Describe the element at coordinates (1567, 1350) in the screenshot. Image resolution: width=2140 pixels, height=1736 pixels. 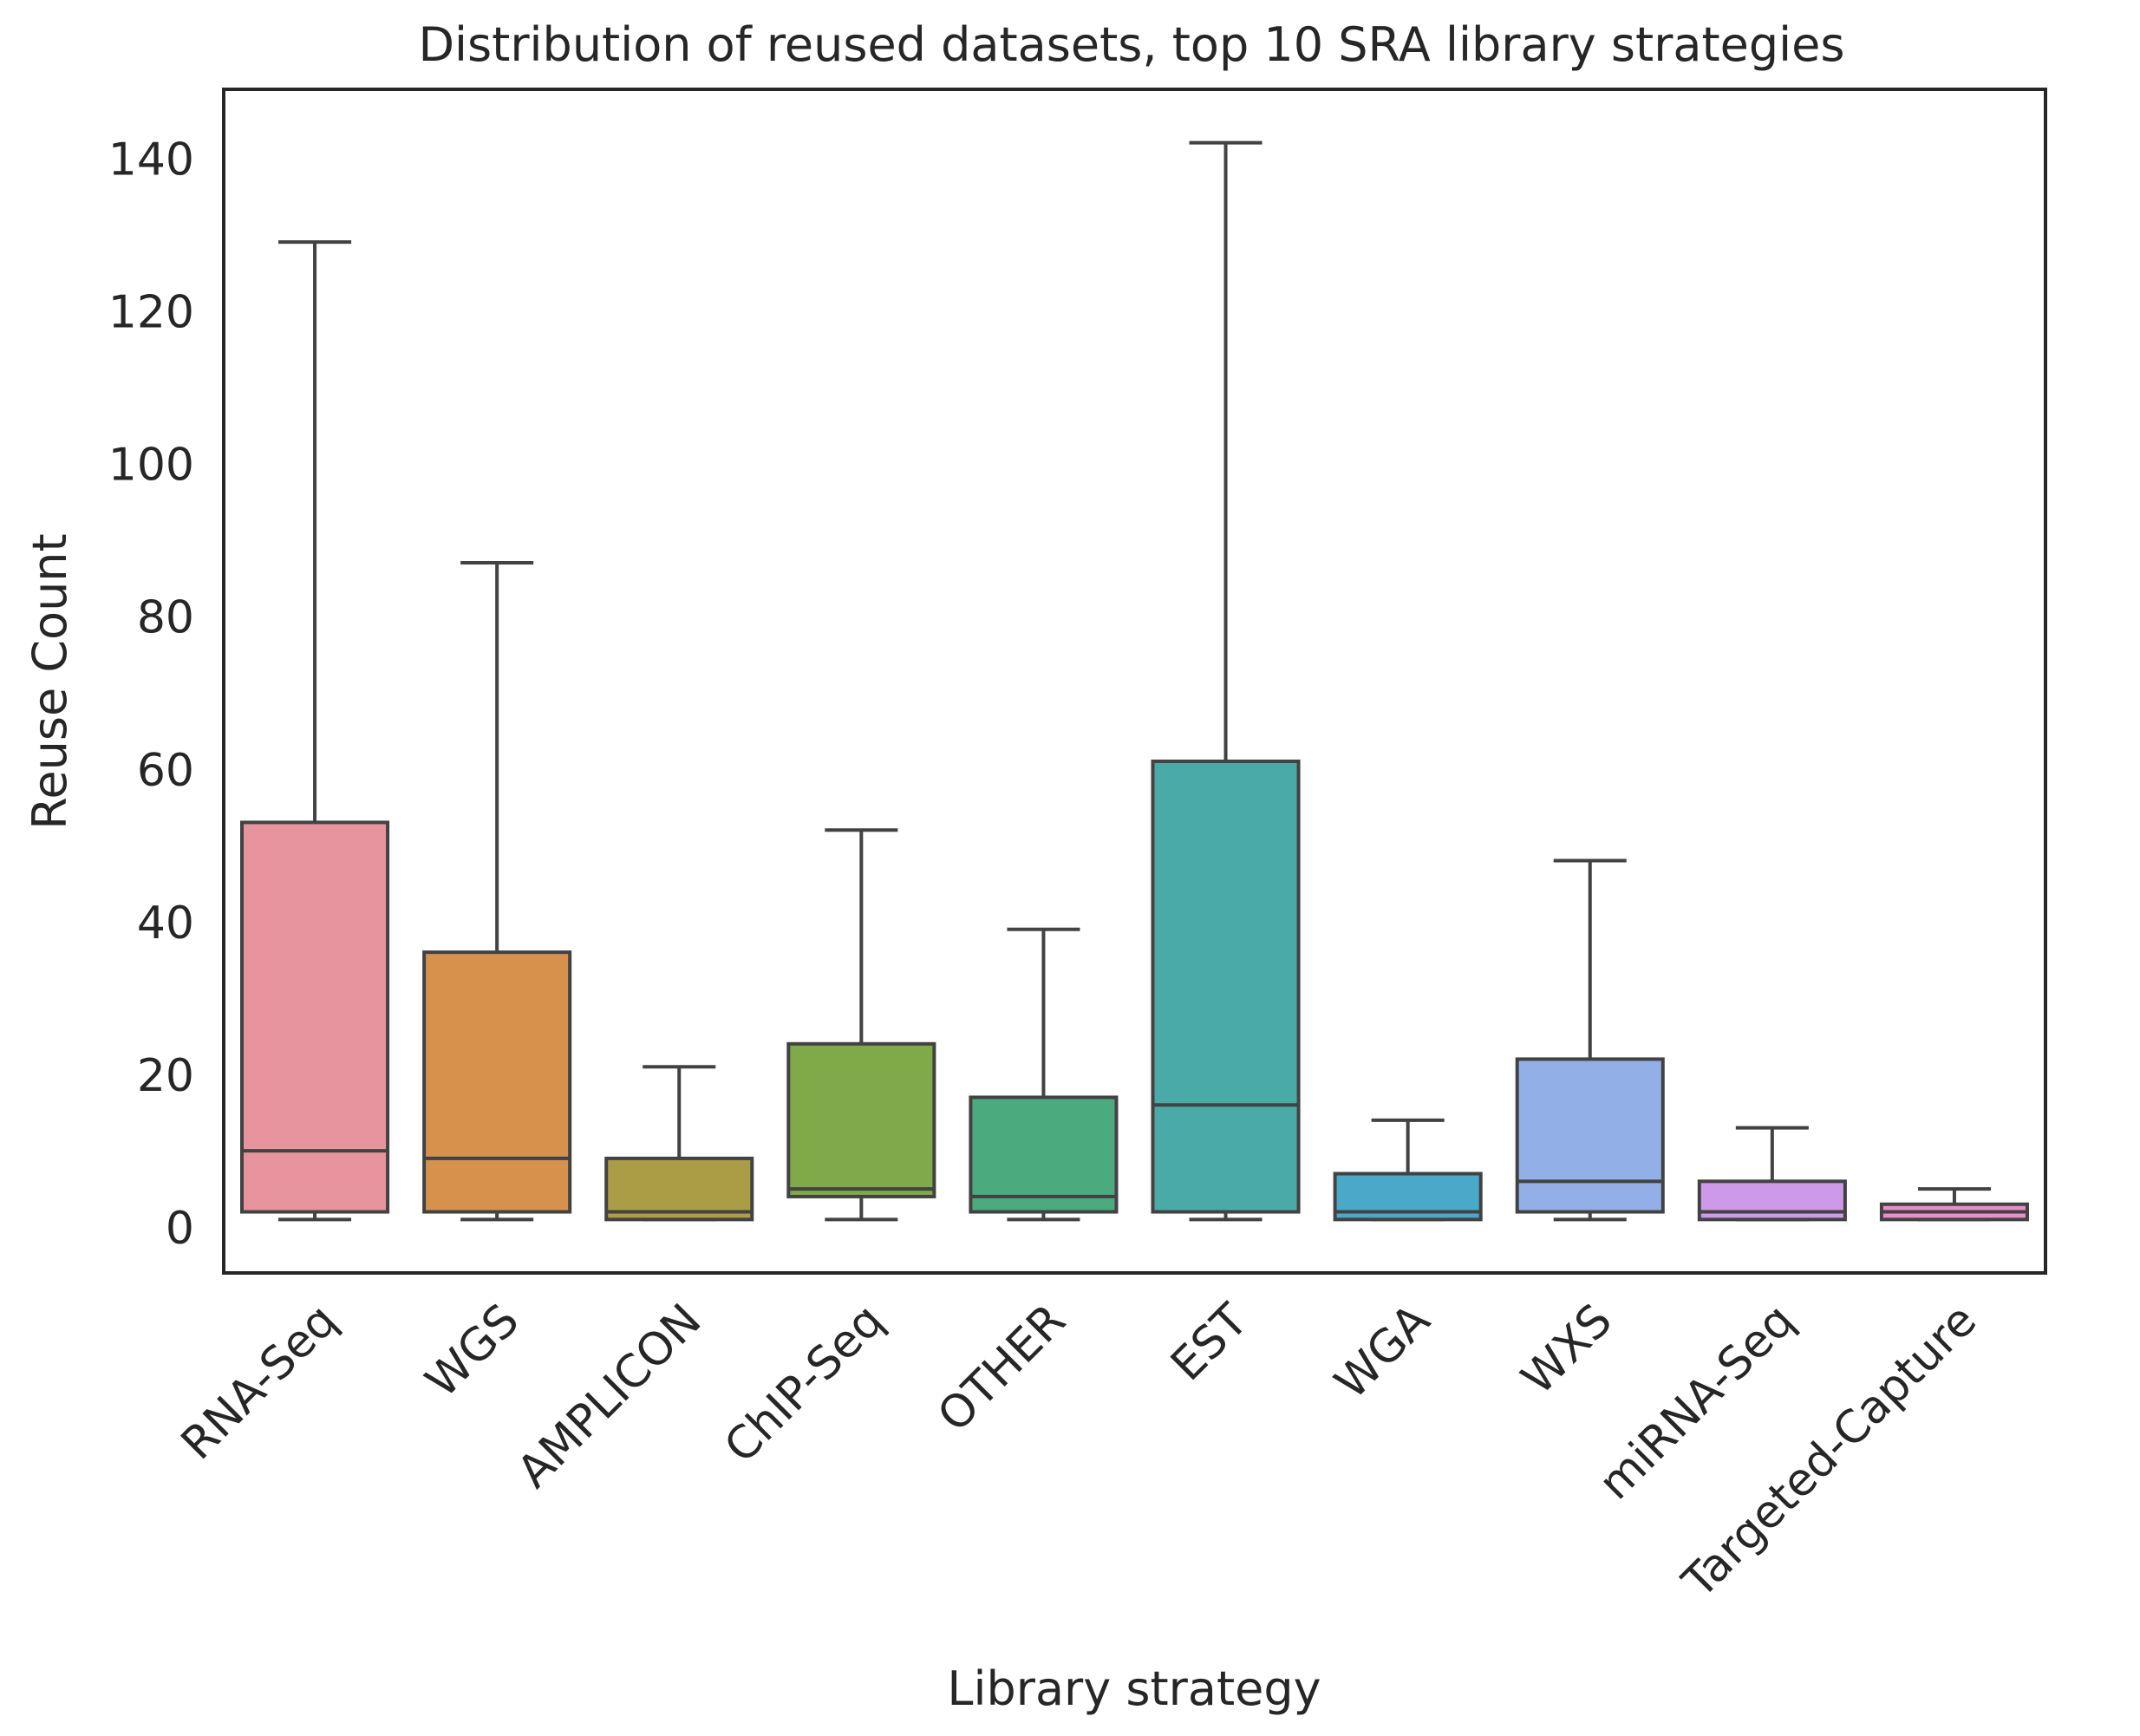
I see `x-tick-label: WXS` at that location.